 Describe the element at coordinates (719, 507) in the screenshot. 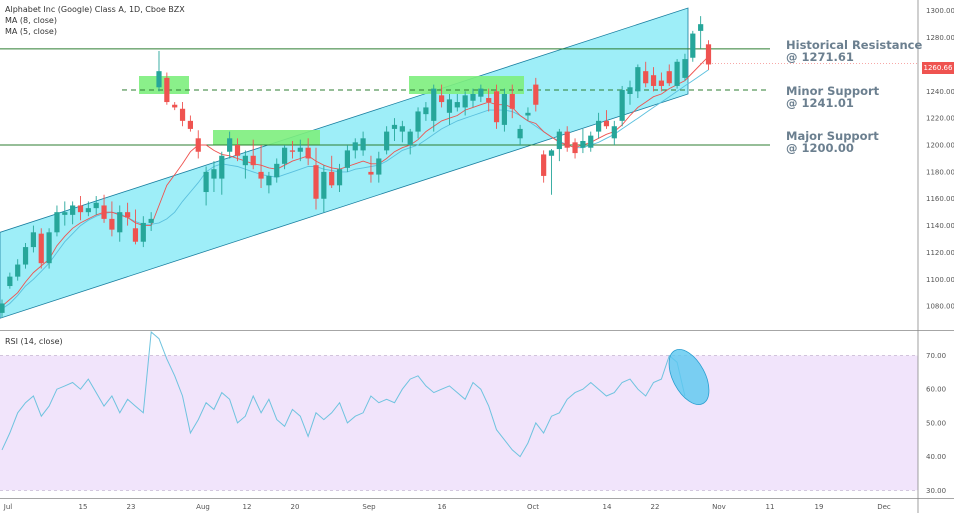

I see `time-tick-label: Nov` at that location.